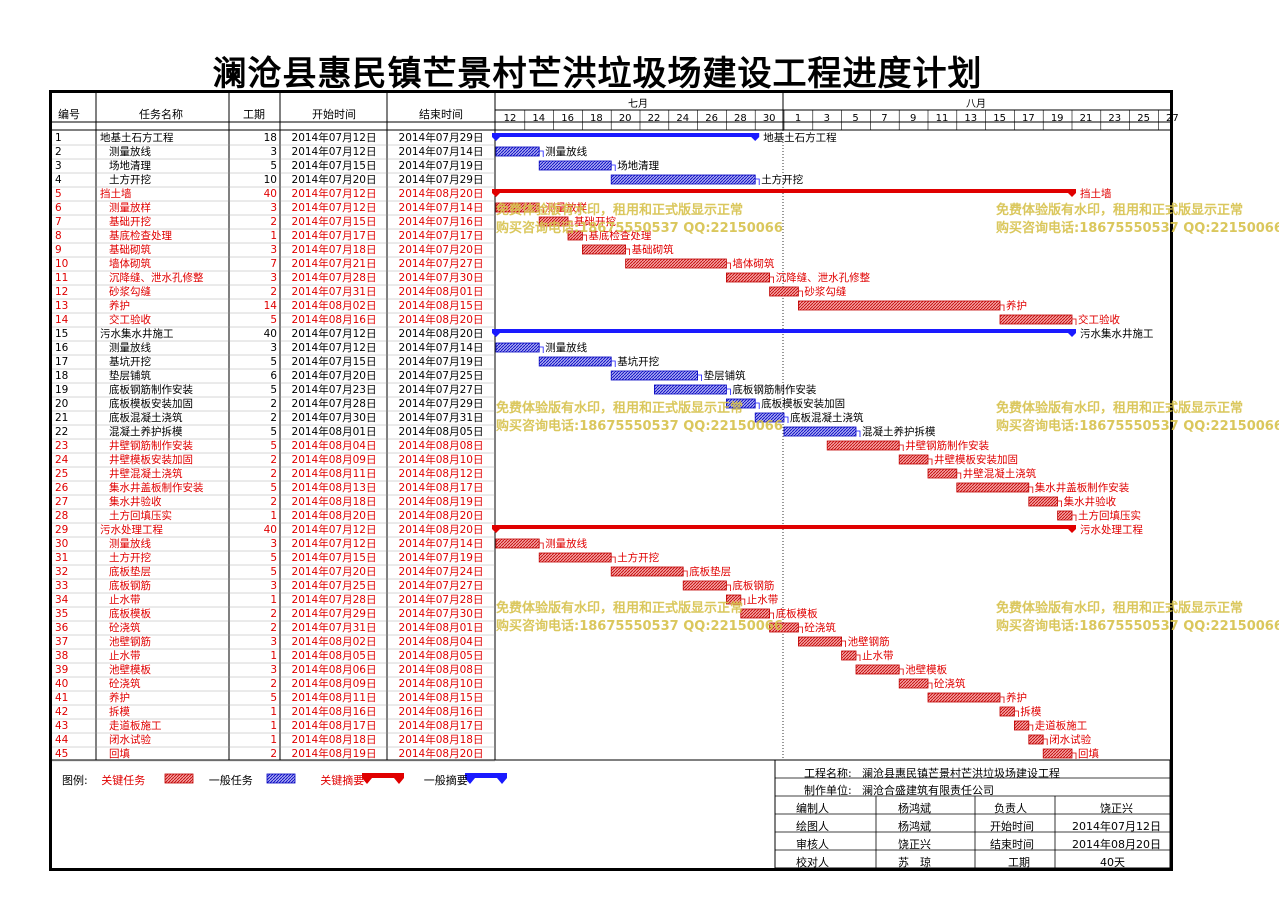 This screenshot has height=921, width=1279. I want to click on bar-label: 基础开挖, so click(595, 221).